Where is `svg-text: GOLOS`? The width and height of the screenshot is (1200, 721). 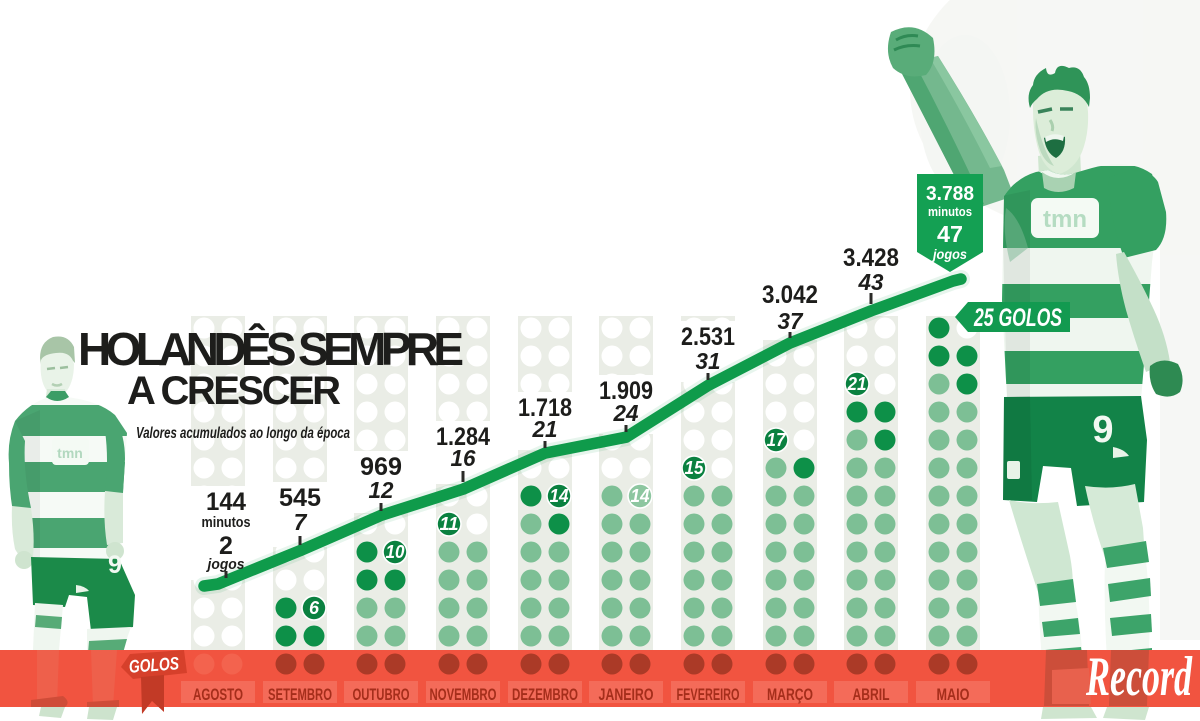
svg-text: GOLOS is located at coordinates (153, 664).